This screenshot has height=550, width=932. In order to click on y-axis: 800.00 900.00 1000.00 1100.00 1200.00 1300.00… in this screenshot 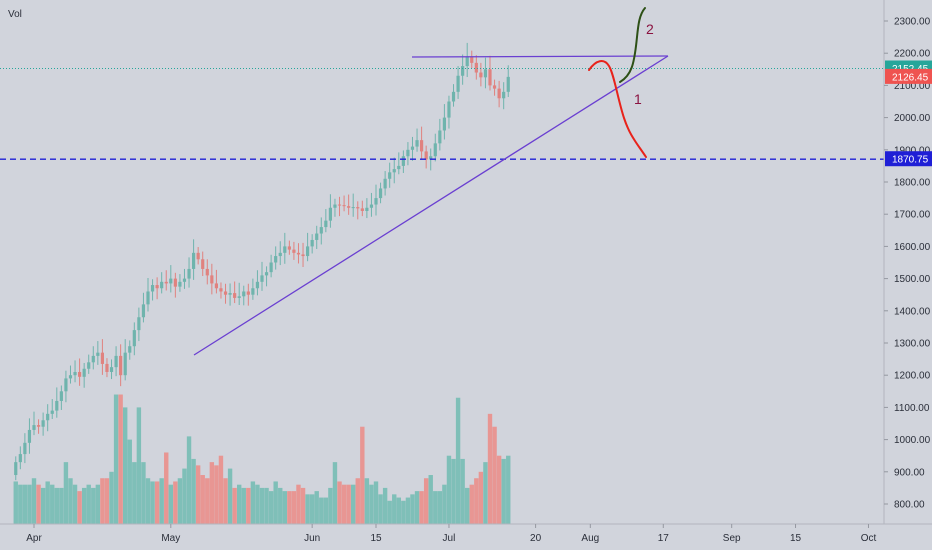, I will do `click(907, 275)`.